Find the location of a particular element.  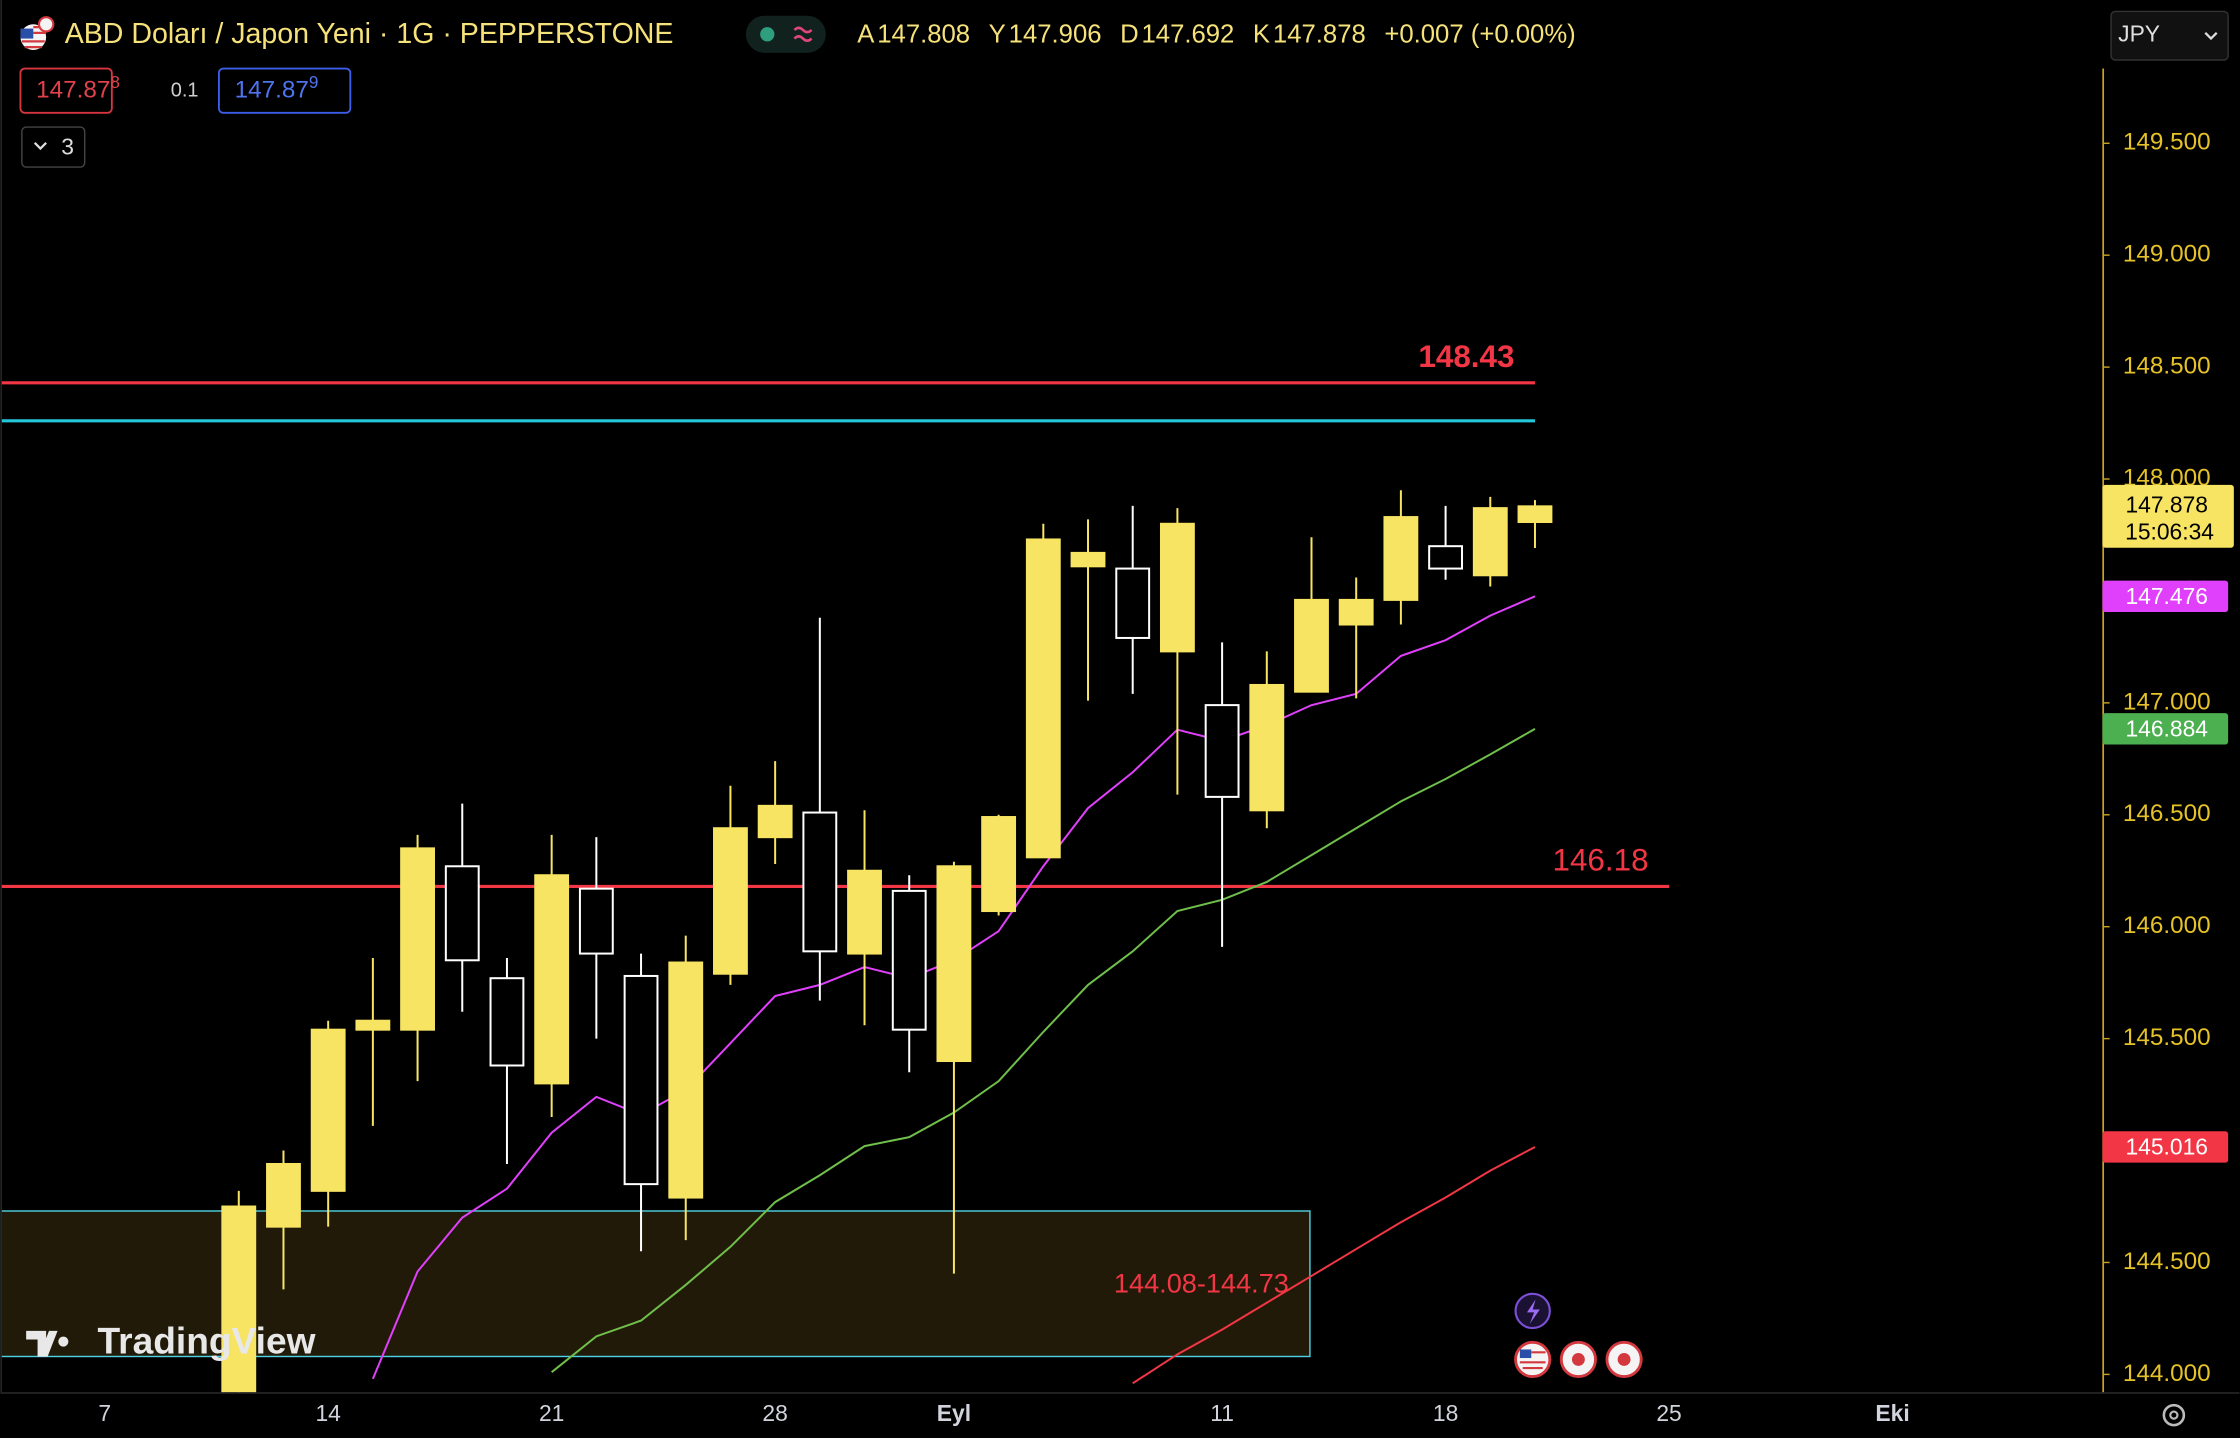

ask-price: 147.879 is located at coordinates (277, 87).